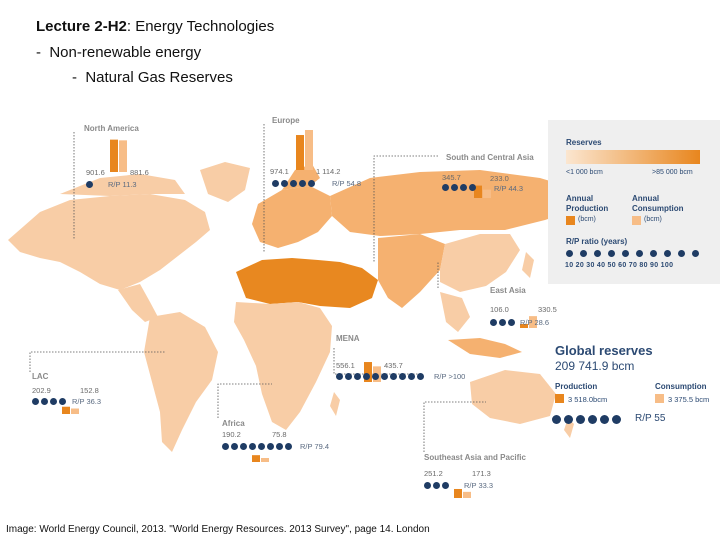  I want to click on global-production-label: Production, so click(576, 386).